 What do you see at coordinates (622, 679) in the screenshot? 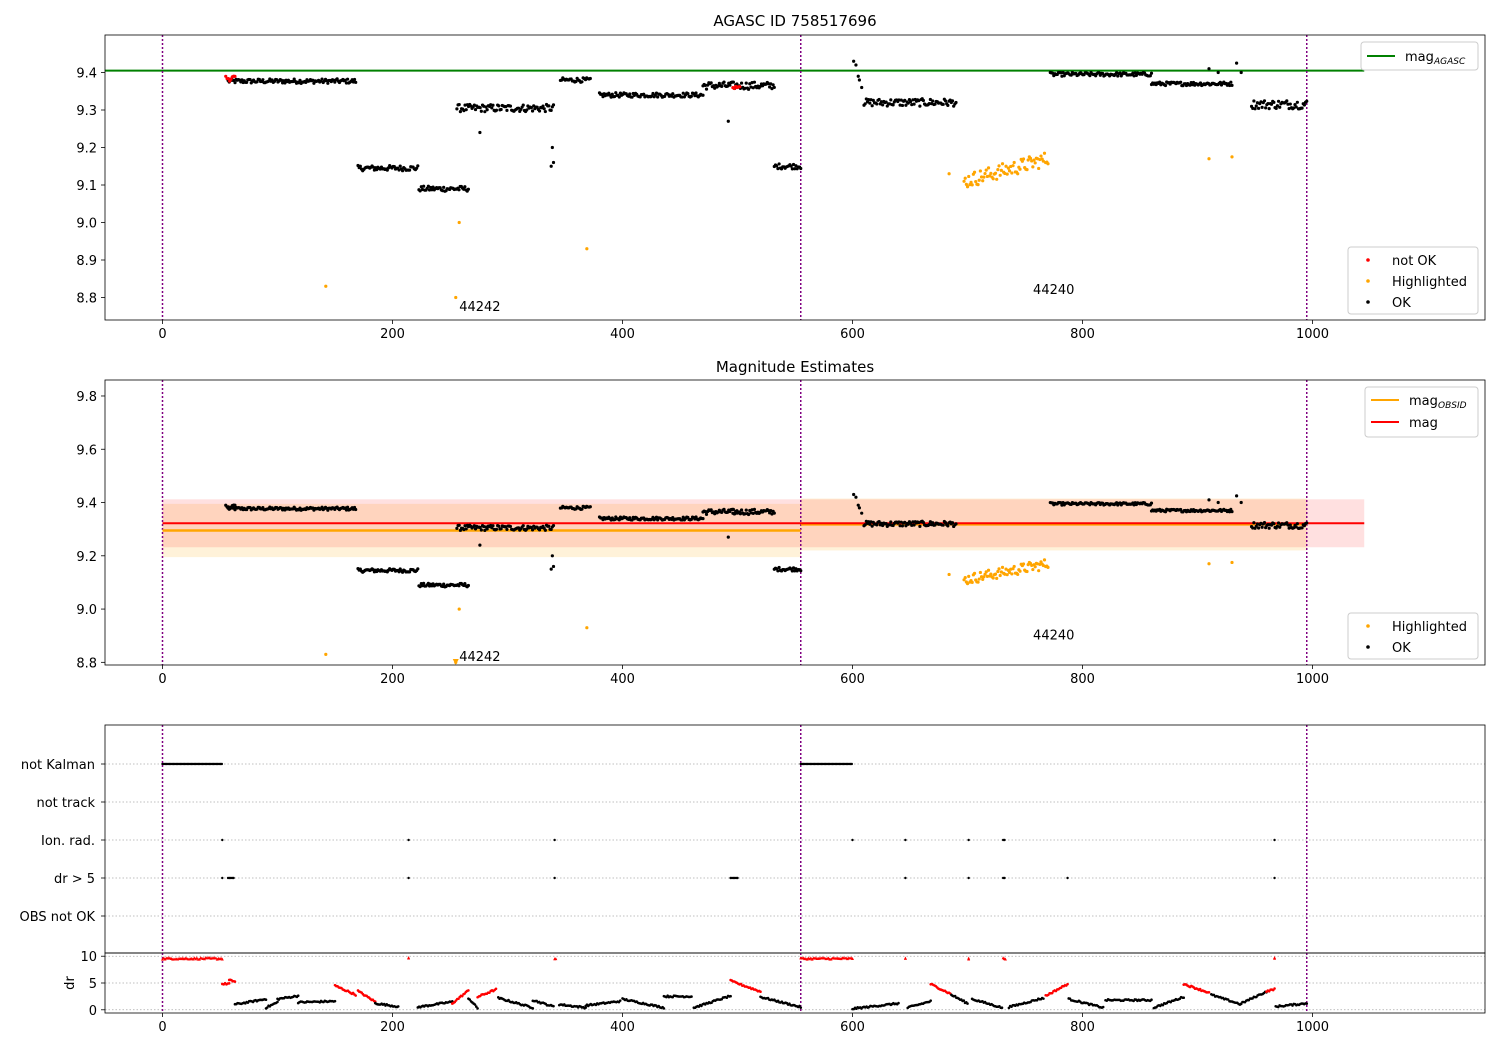
I see `x-tick-label: 400` at bounding box center [622, 679].